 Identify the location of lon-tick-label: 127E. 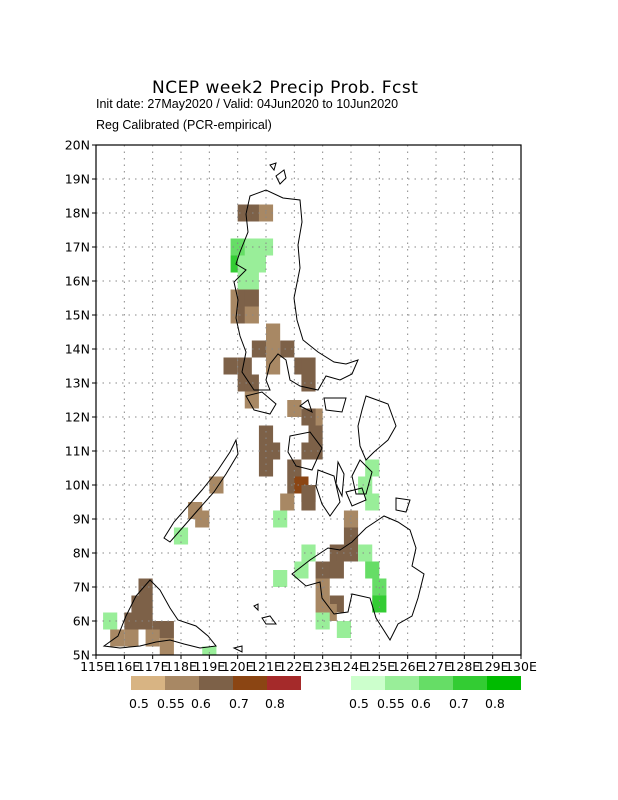
(436, 666).